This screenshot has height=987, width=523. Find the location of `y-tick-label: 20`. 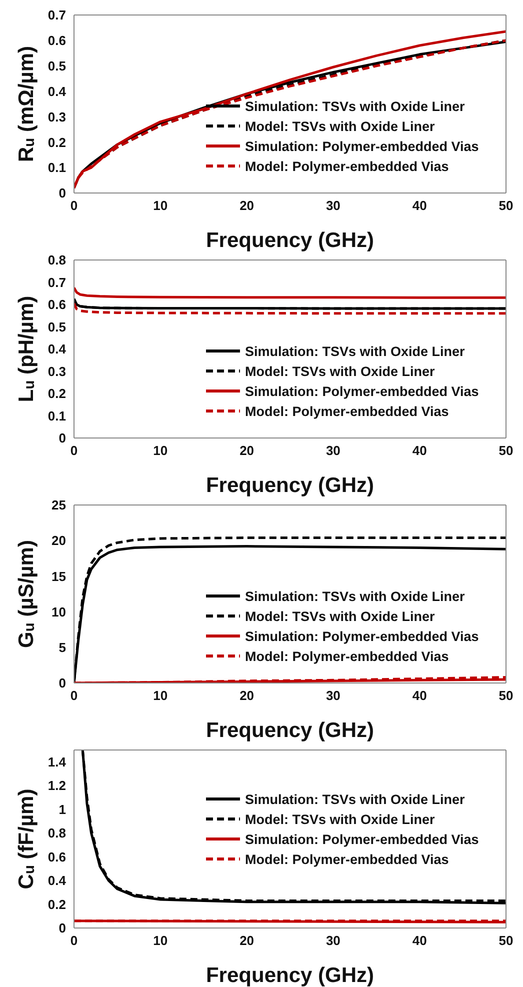

y-tick-label: 20 is located at coordinates (59, 540).